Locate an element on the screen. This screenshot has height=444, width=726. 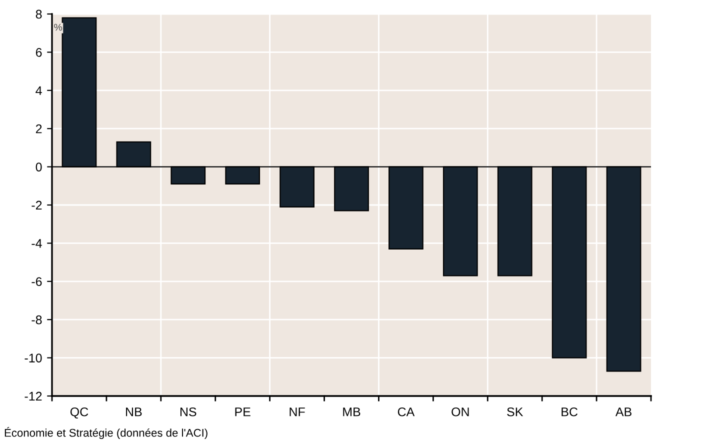
x-tick-label: QC is located at coordinates (79, 413).